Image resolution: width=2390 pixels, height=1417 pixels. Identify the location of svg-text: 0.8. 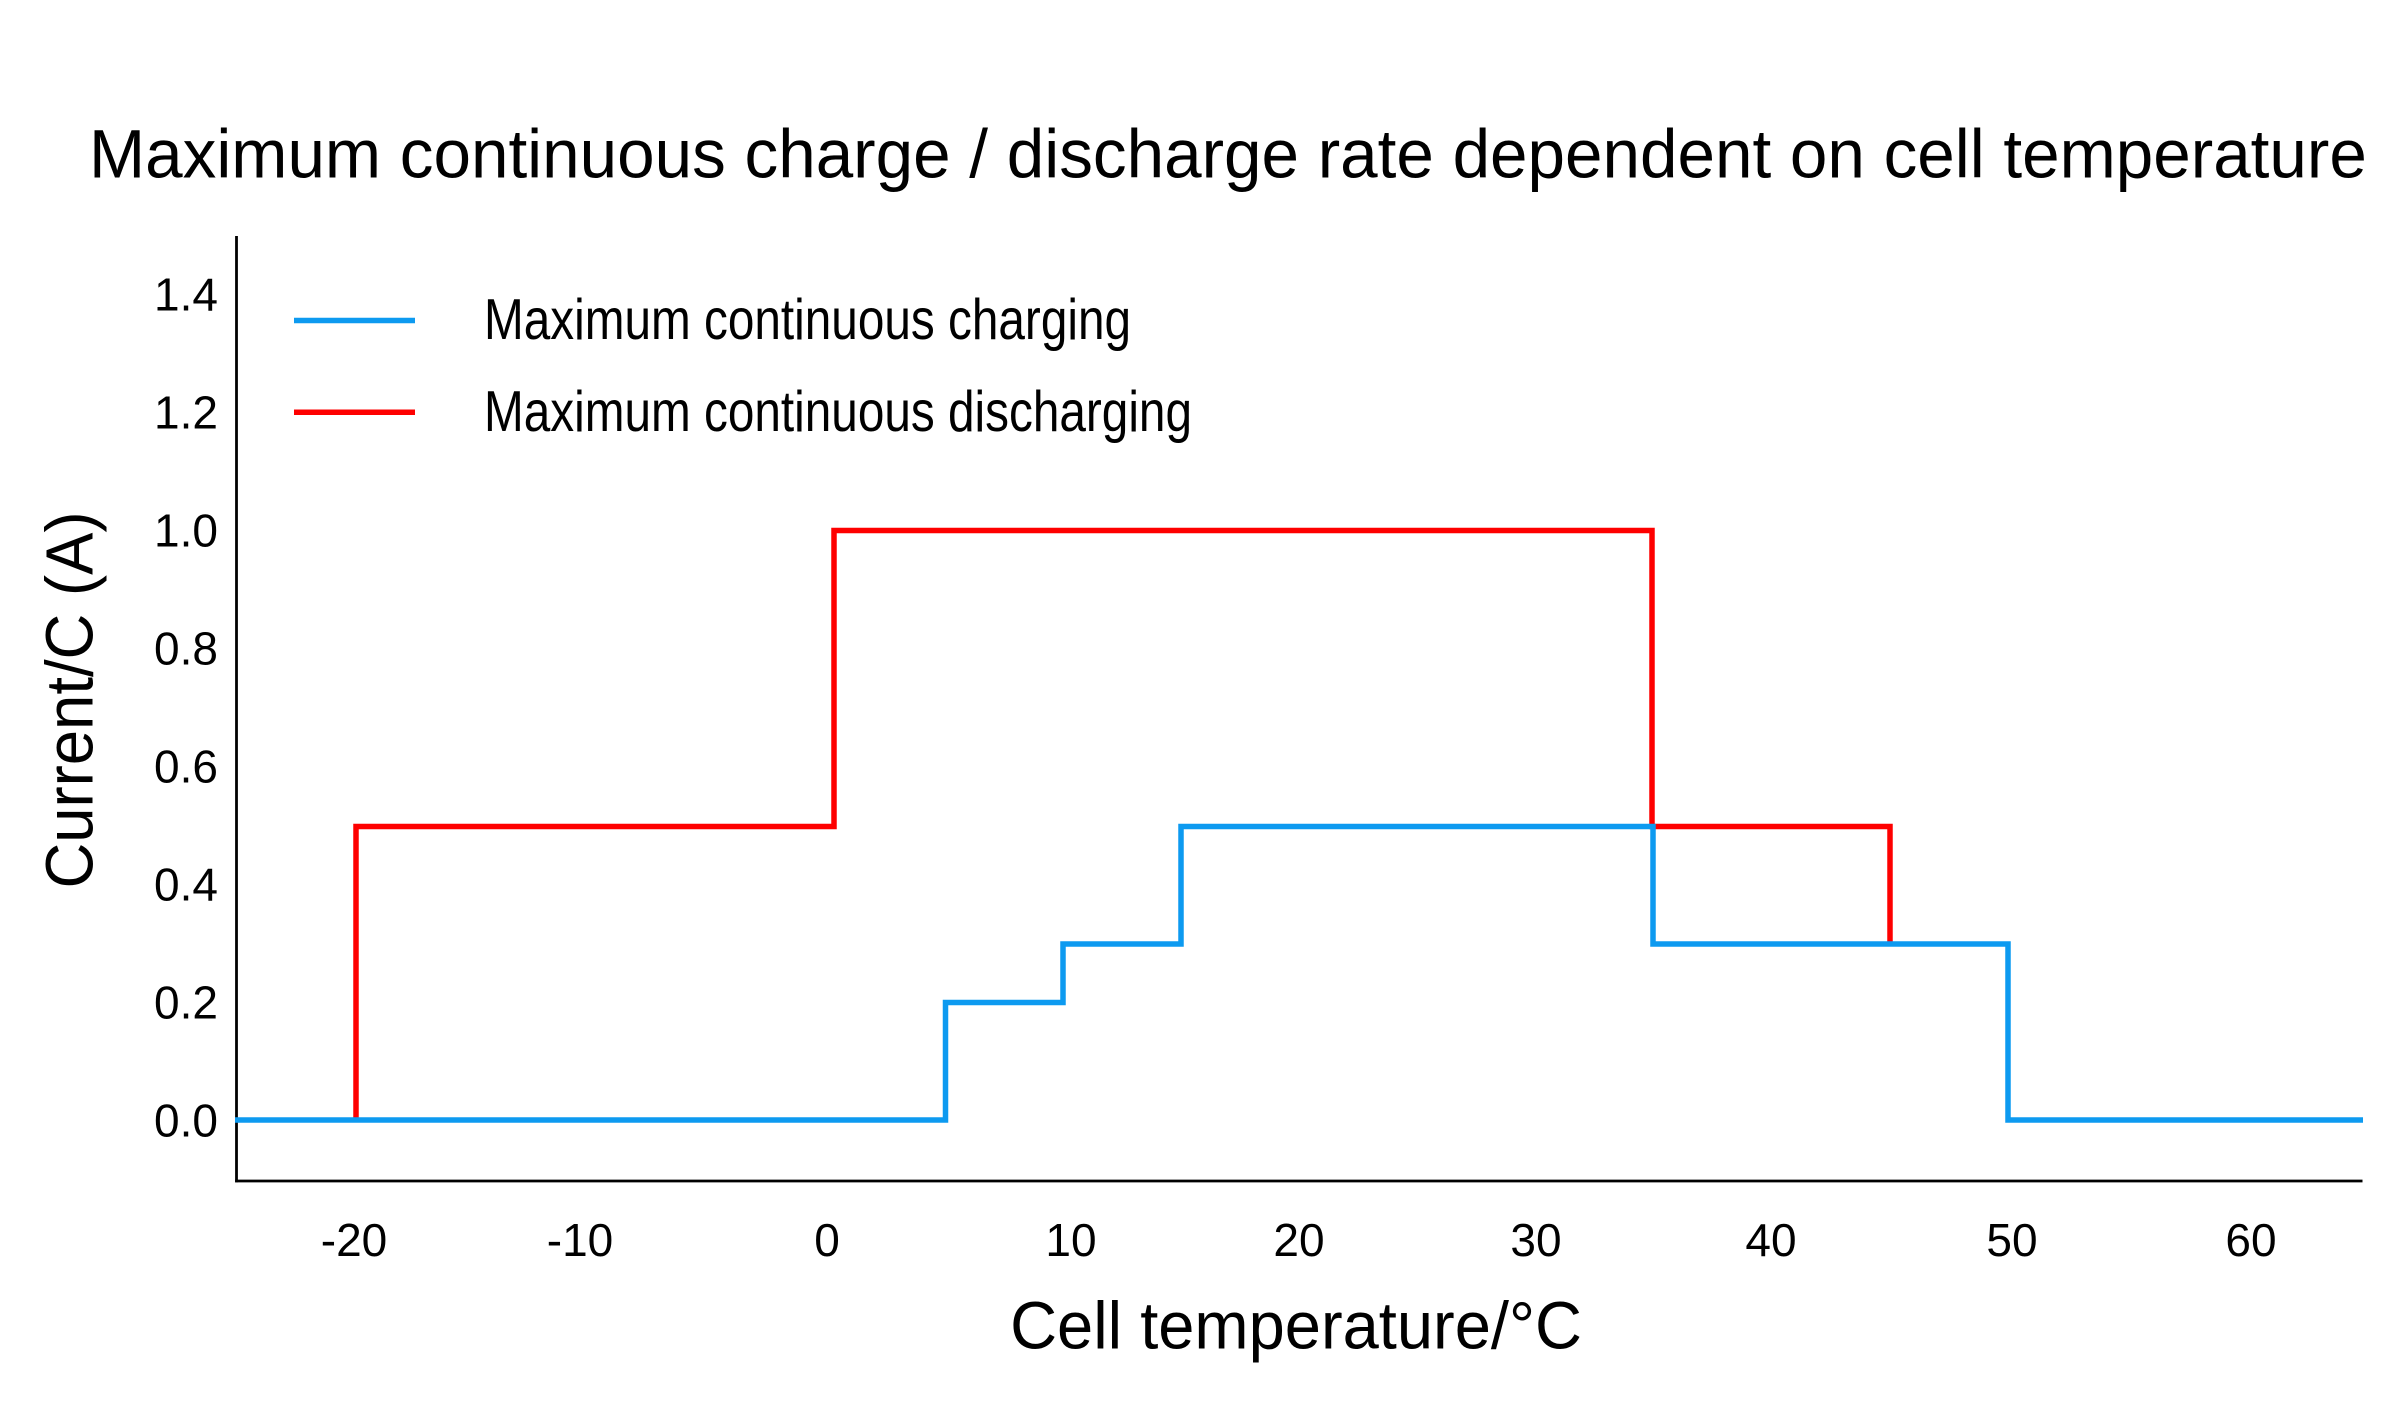
(186, 649).